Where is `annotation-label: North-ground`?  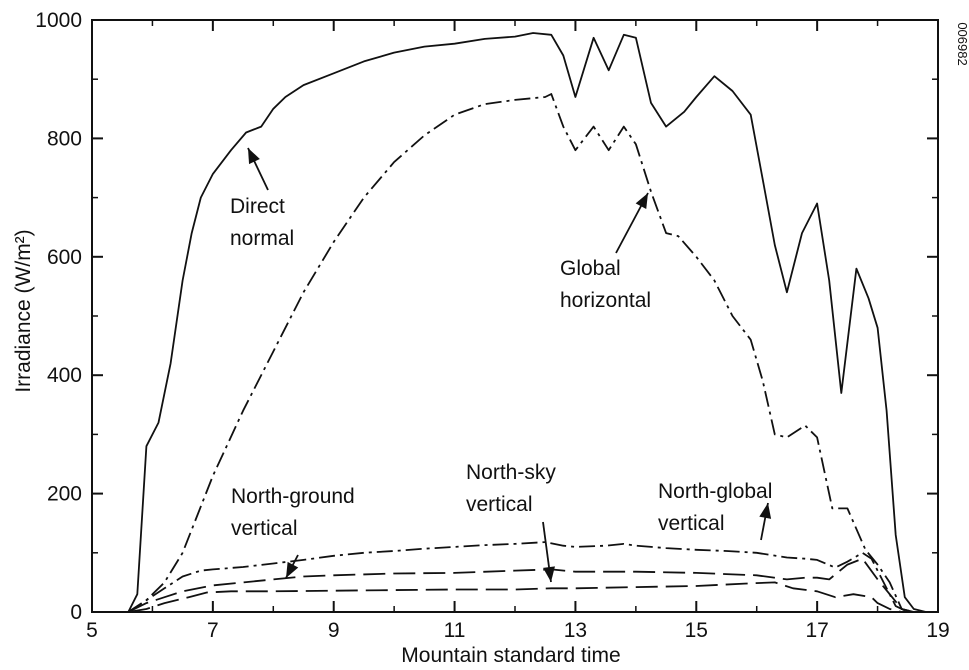
annotation-label: North-ground is located at coordinates (293, 496).